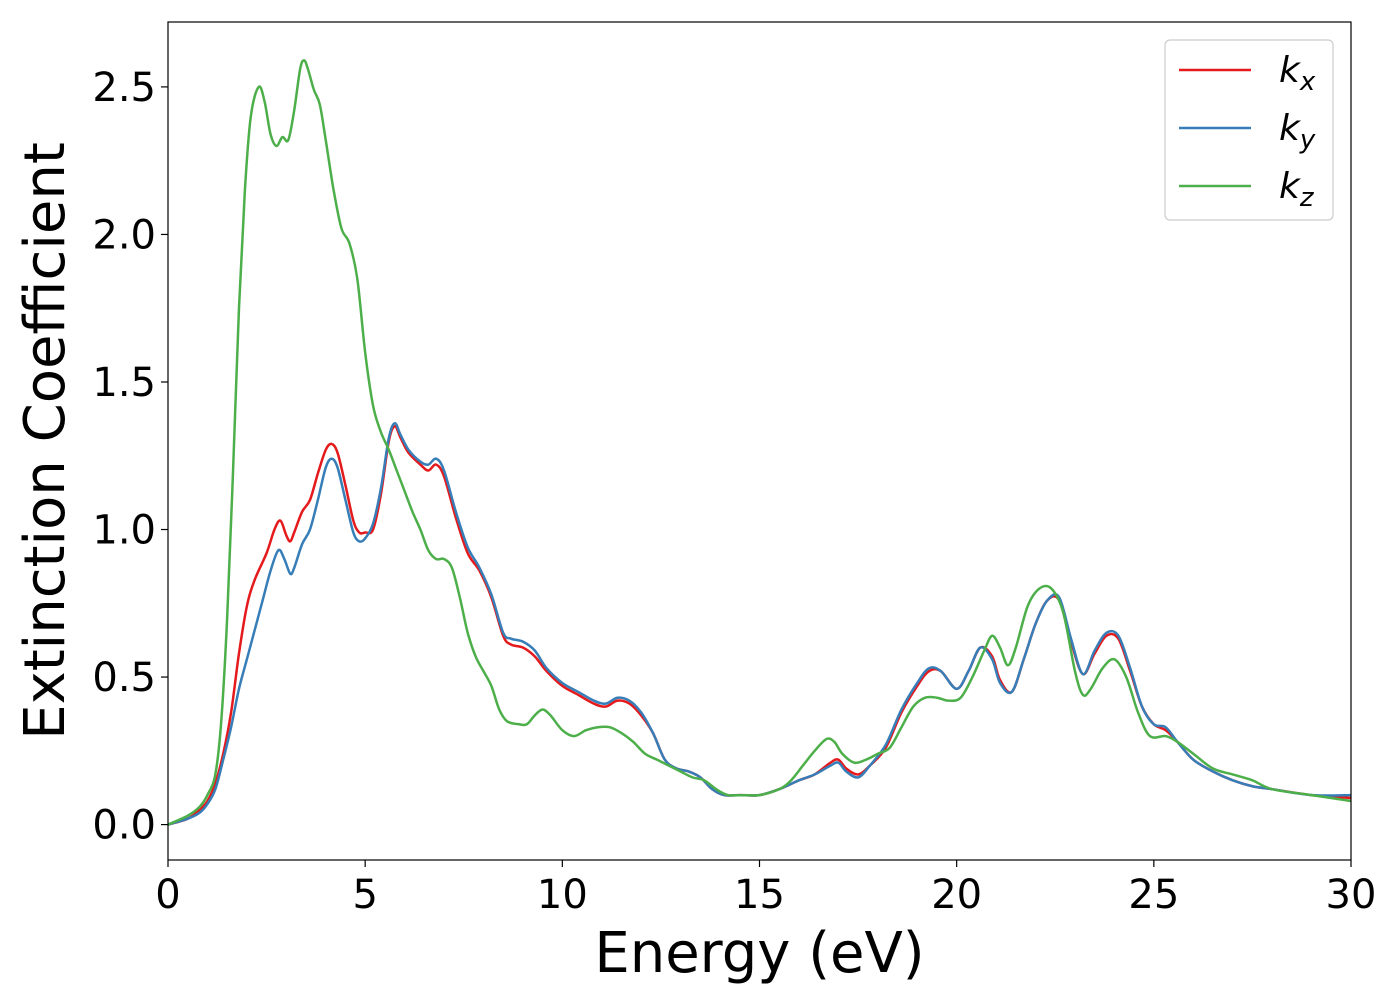 Image resolution: width=1400 pixels, height=1000 pixels. I want to click on x-axis-ticks: 0 5 10 15 20 25 30, so click(765, 889).